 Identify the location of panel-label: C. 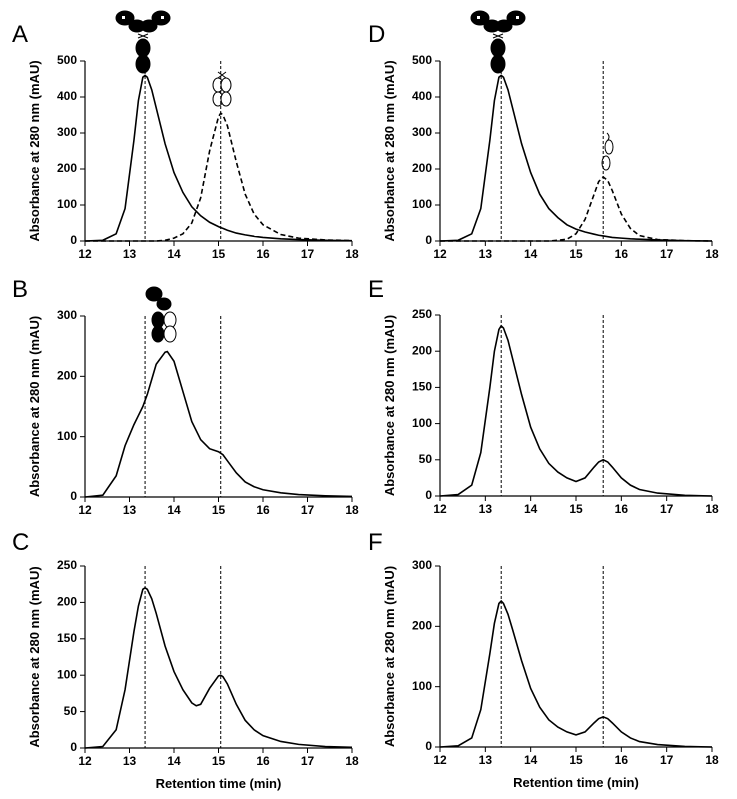
(20, 542).